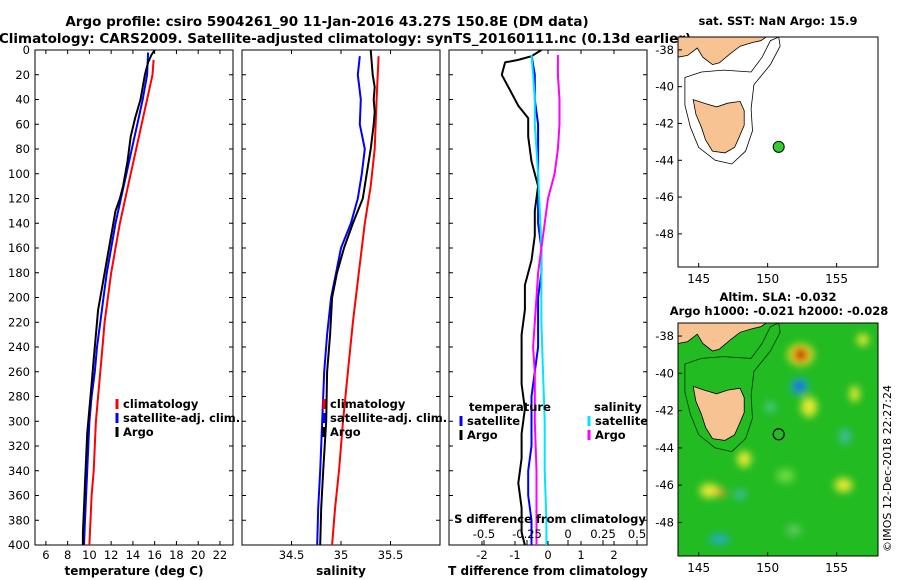  Describe the element at coordinates (548, 571) in the screenshot. I see `differences-xlabel: T difference from climatology` at that location.